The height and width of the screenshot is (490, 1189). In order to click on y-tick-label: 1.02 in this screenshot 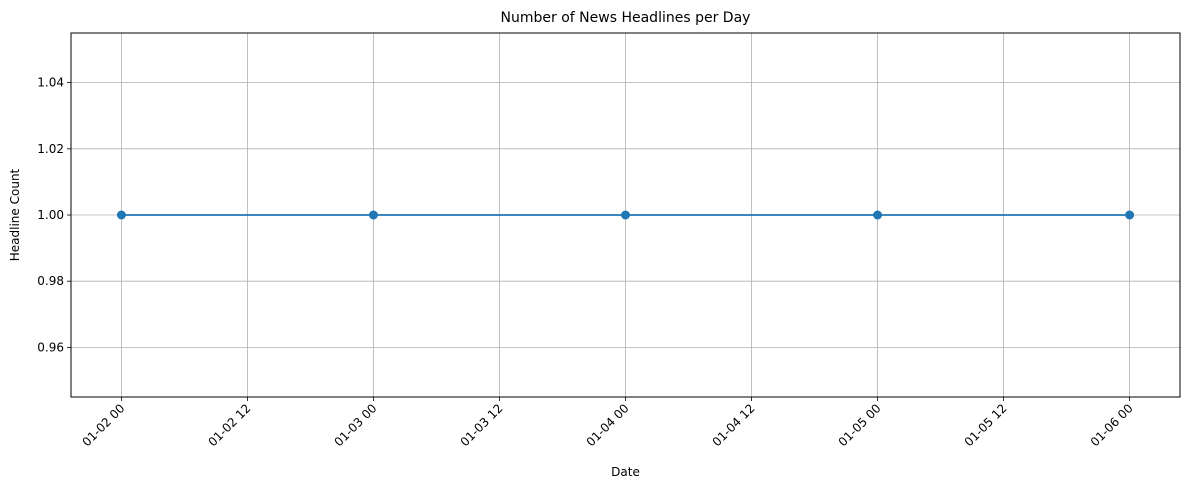, I will do `click(50, 149)`.